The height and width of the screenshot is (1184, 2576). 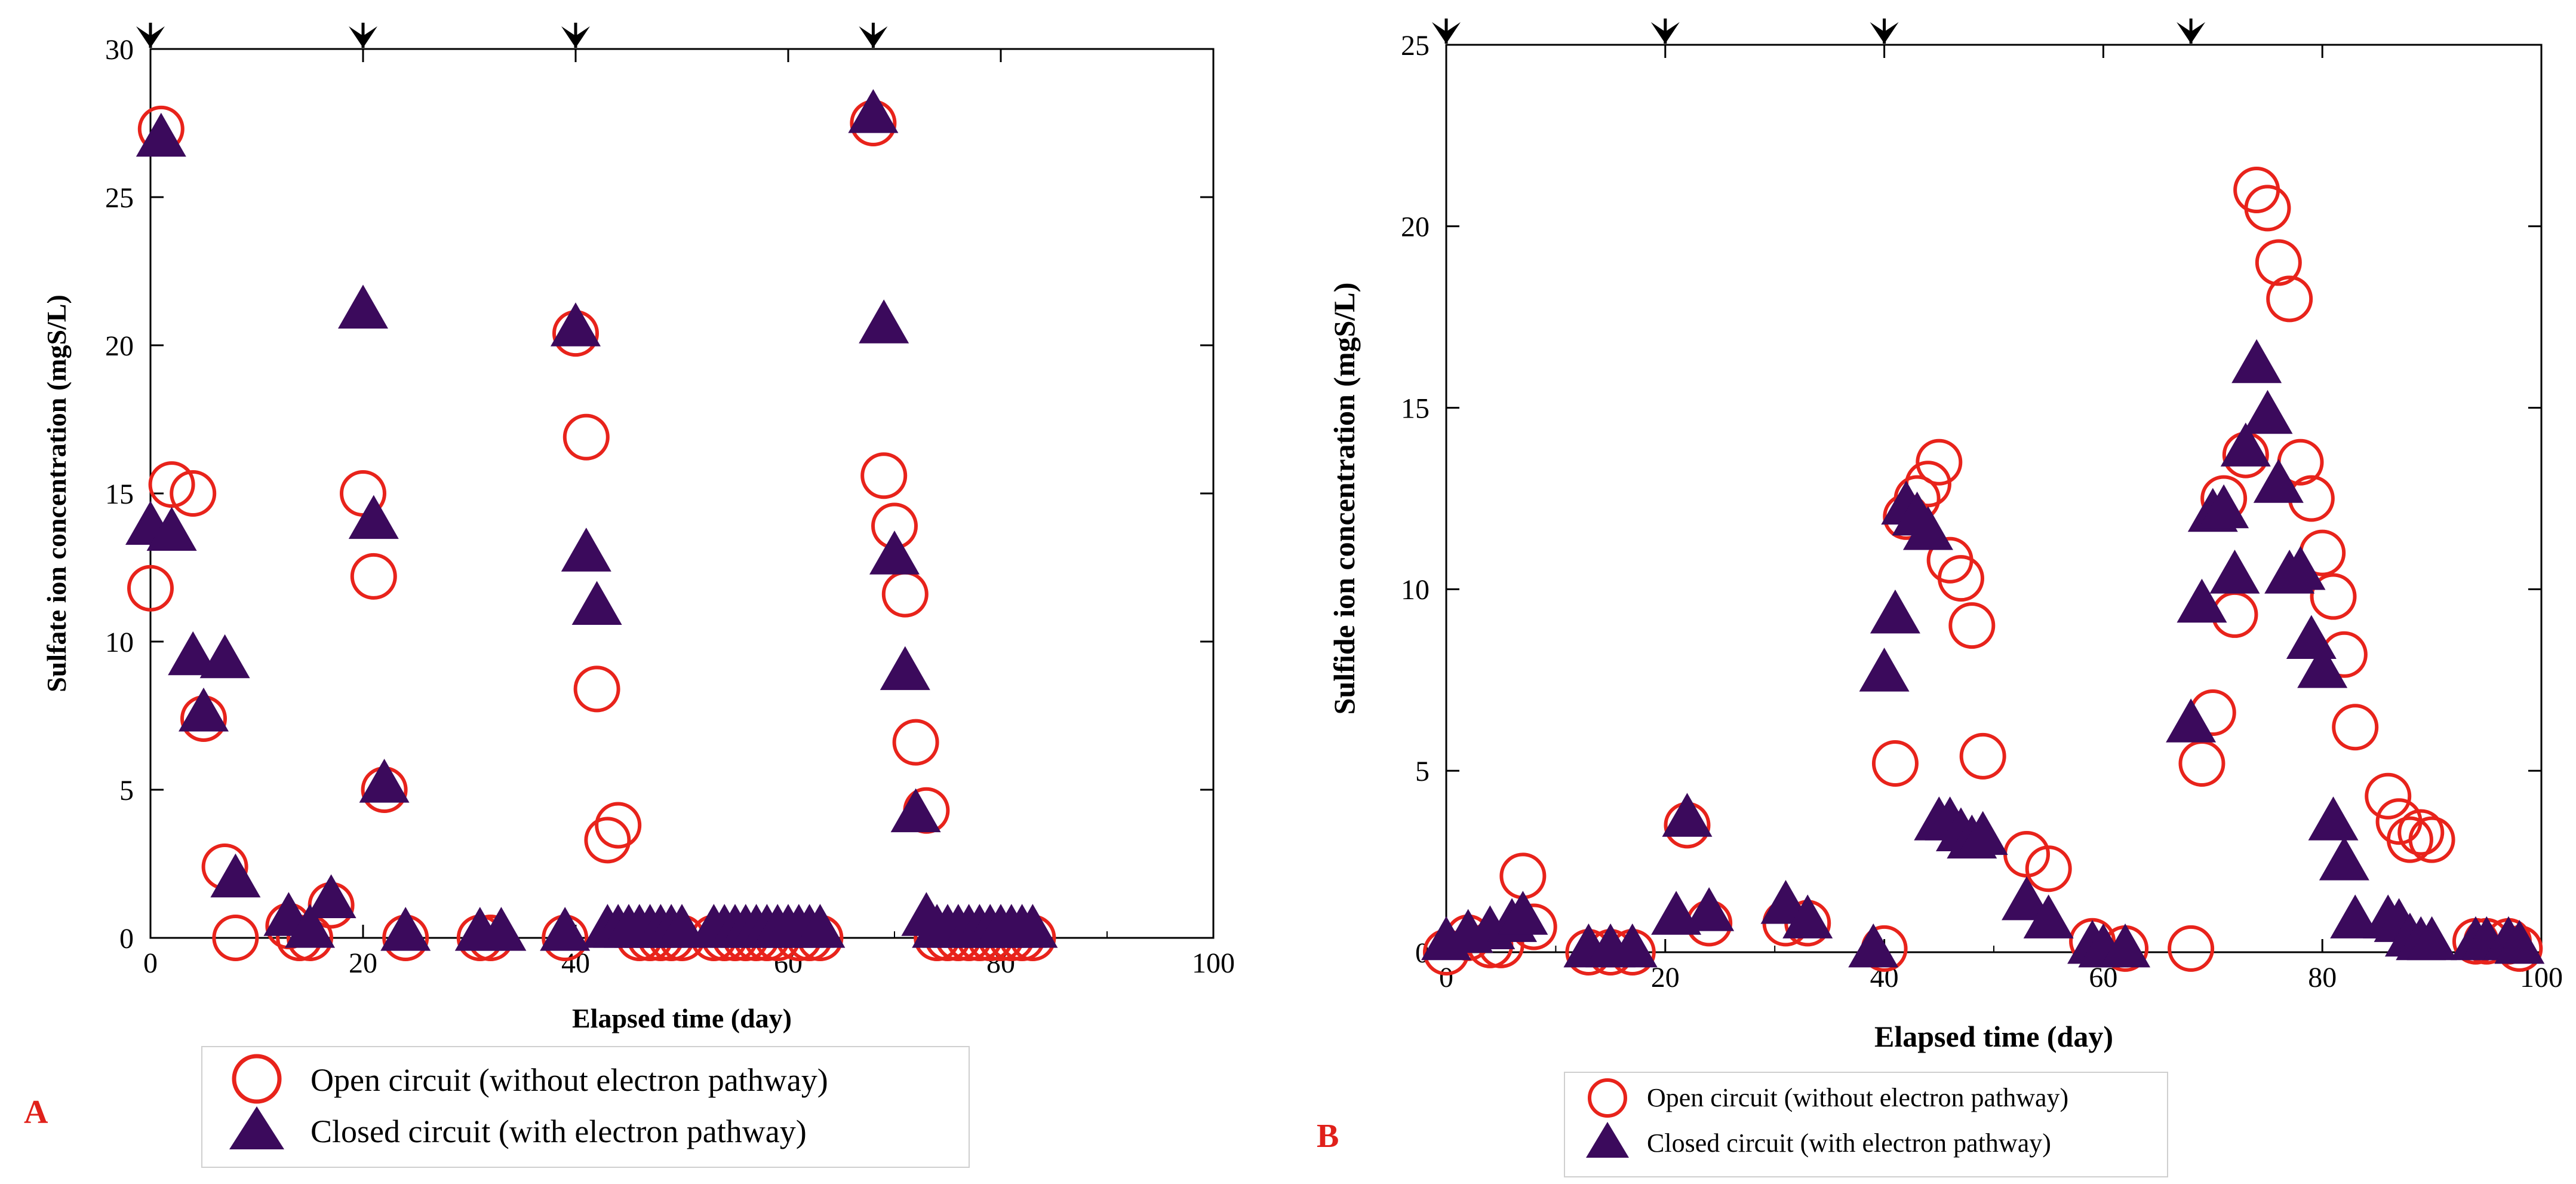 What do you see at coordinates (559, 1131) in the screenshot?
I see `legend-a-closed-label: Closed circuit (with electron pathway)` at bounding box center [559, 1131].